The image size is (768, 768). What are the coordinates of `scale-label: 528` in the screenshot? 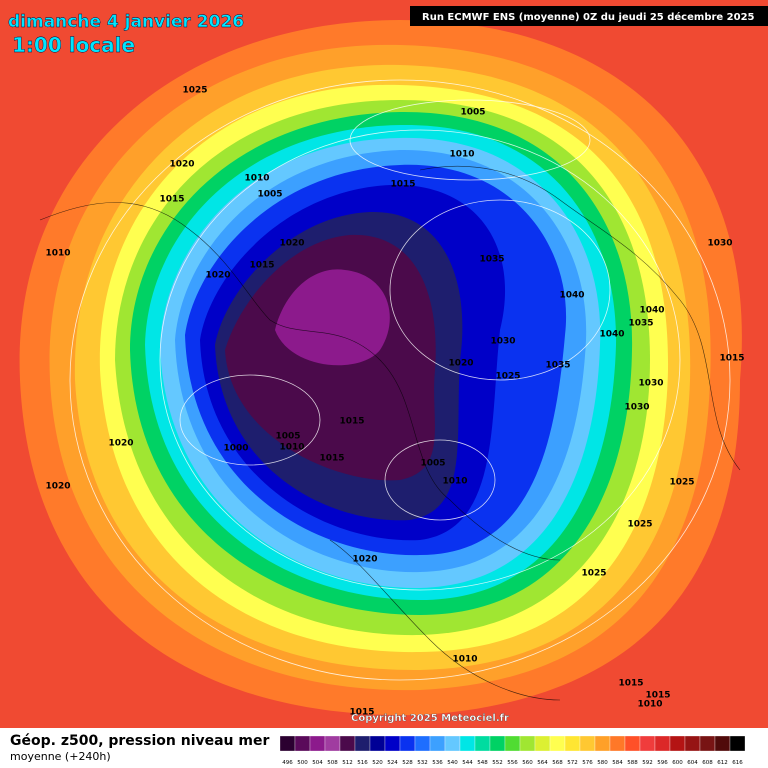 It's located at (407, 763).